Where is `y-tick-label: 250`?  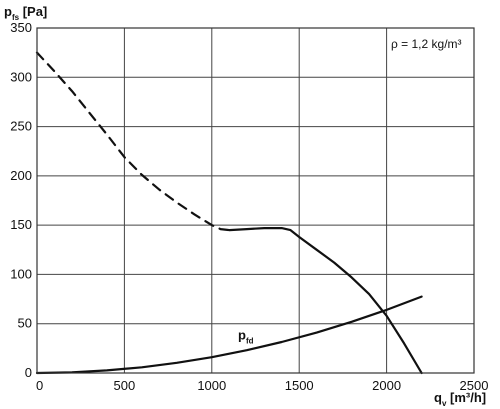
y-tick-label: 250 is located at coordinates (21, 126).